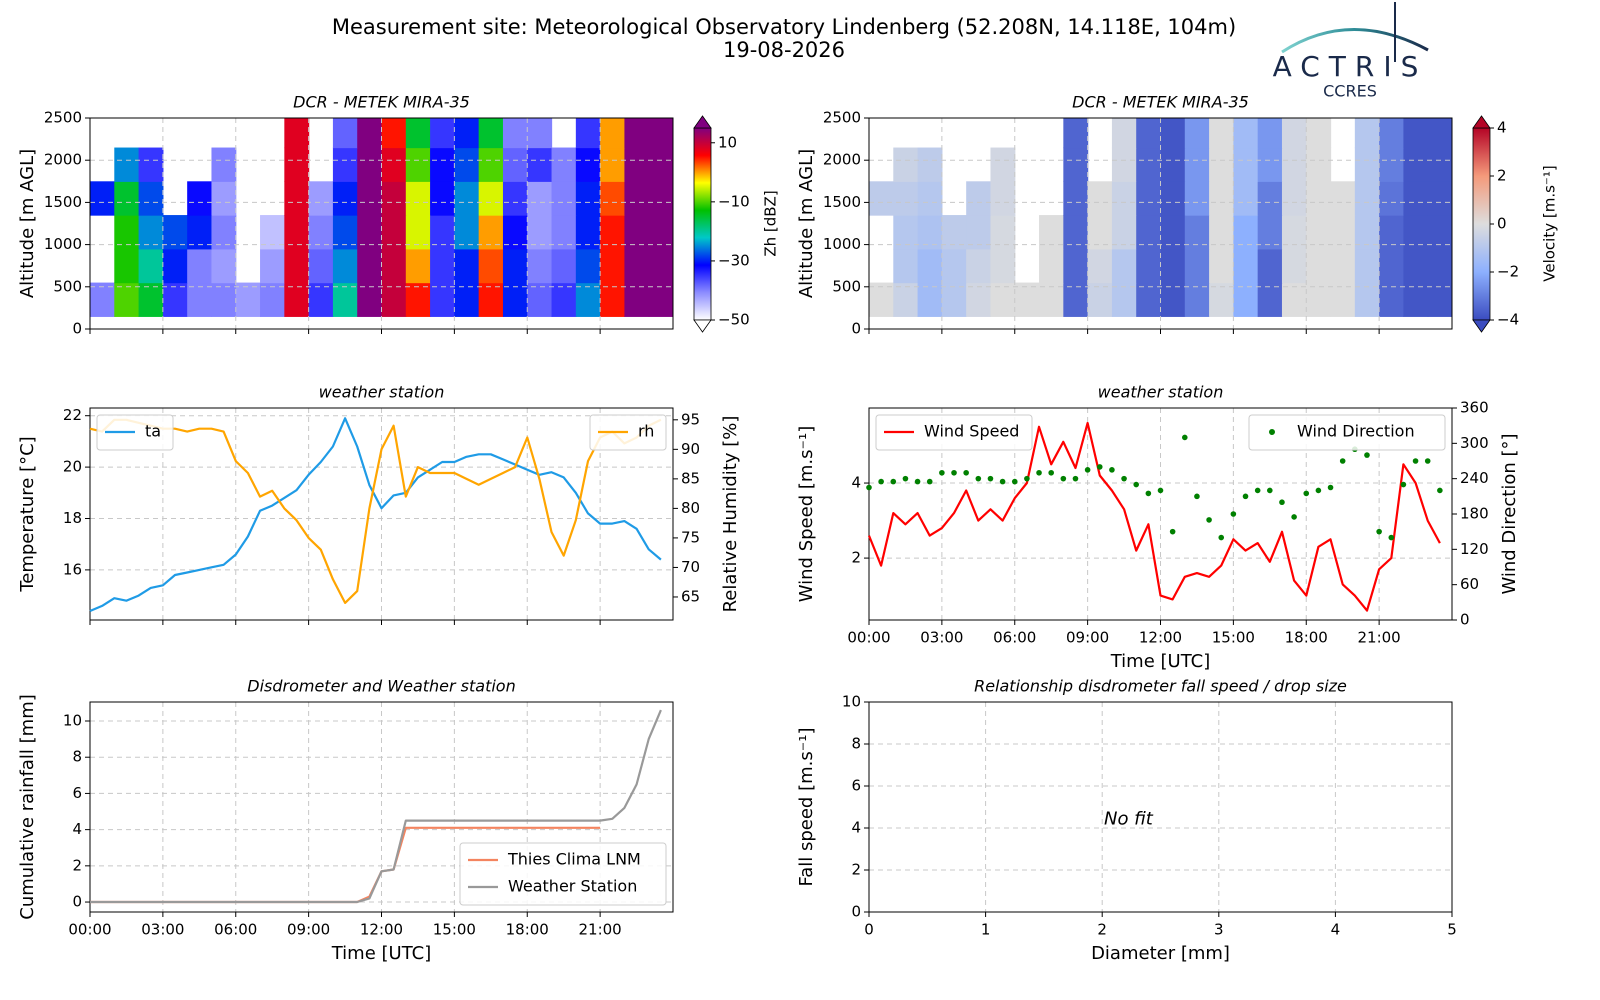 This screenshot has height=1000, width=1600. Describe the element at coordinates (842, 202) in the screenshot. I see `y-tick-label: 1500` at that location.